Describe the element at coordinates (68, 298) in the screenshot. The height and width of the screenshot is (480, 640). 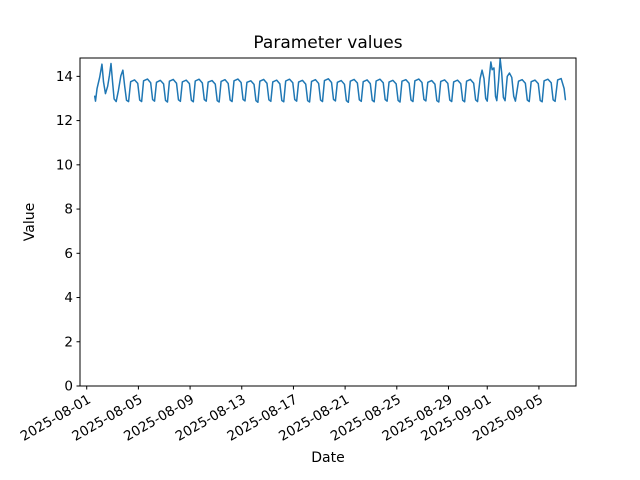
I see `y-tick-label: 4` at that location.